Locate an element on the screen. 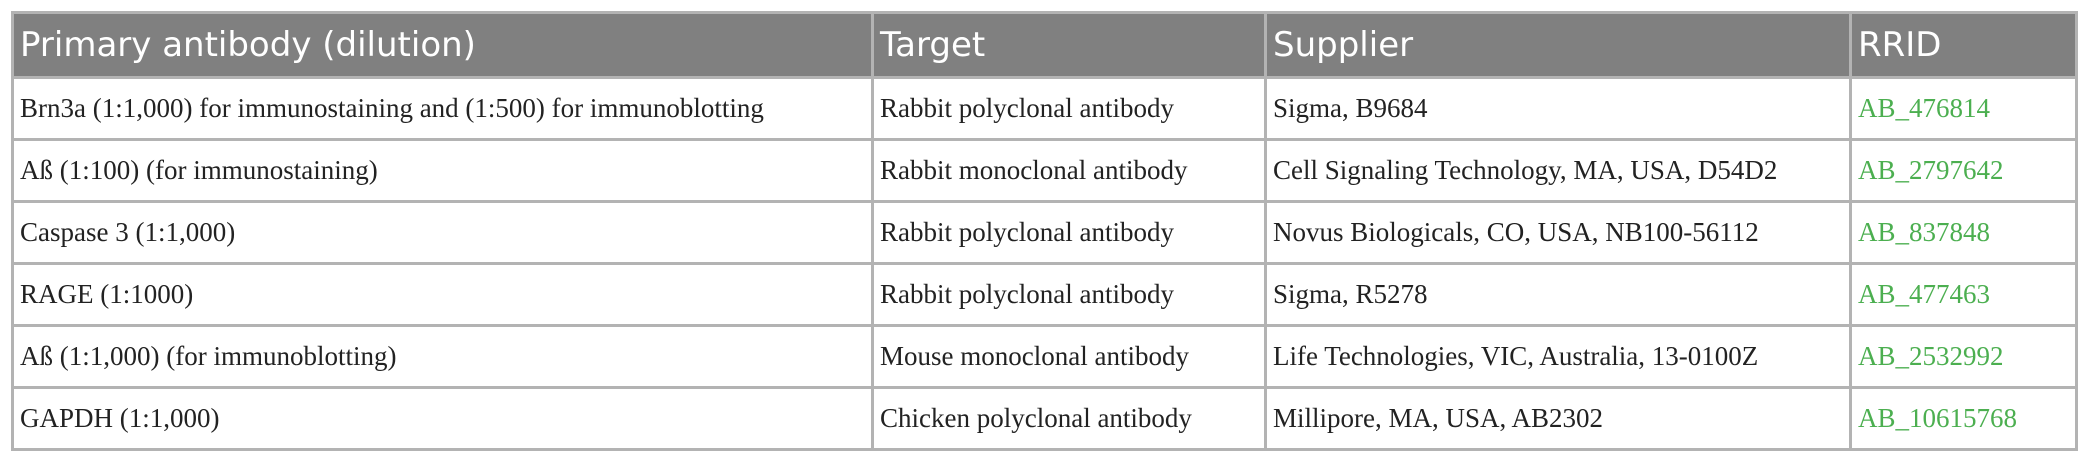 Image resolution: width=2088 pixels, height=460 pixels. rrid-link: AB_476814 is located at coordinates (1924, 108).